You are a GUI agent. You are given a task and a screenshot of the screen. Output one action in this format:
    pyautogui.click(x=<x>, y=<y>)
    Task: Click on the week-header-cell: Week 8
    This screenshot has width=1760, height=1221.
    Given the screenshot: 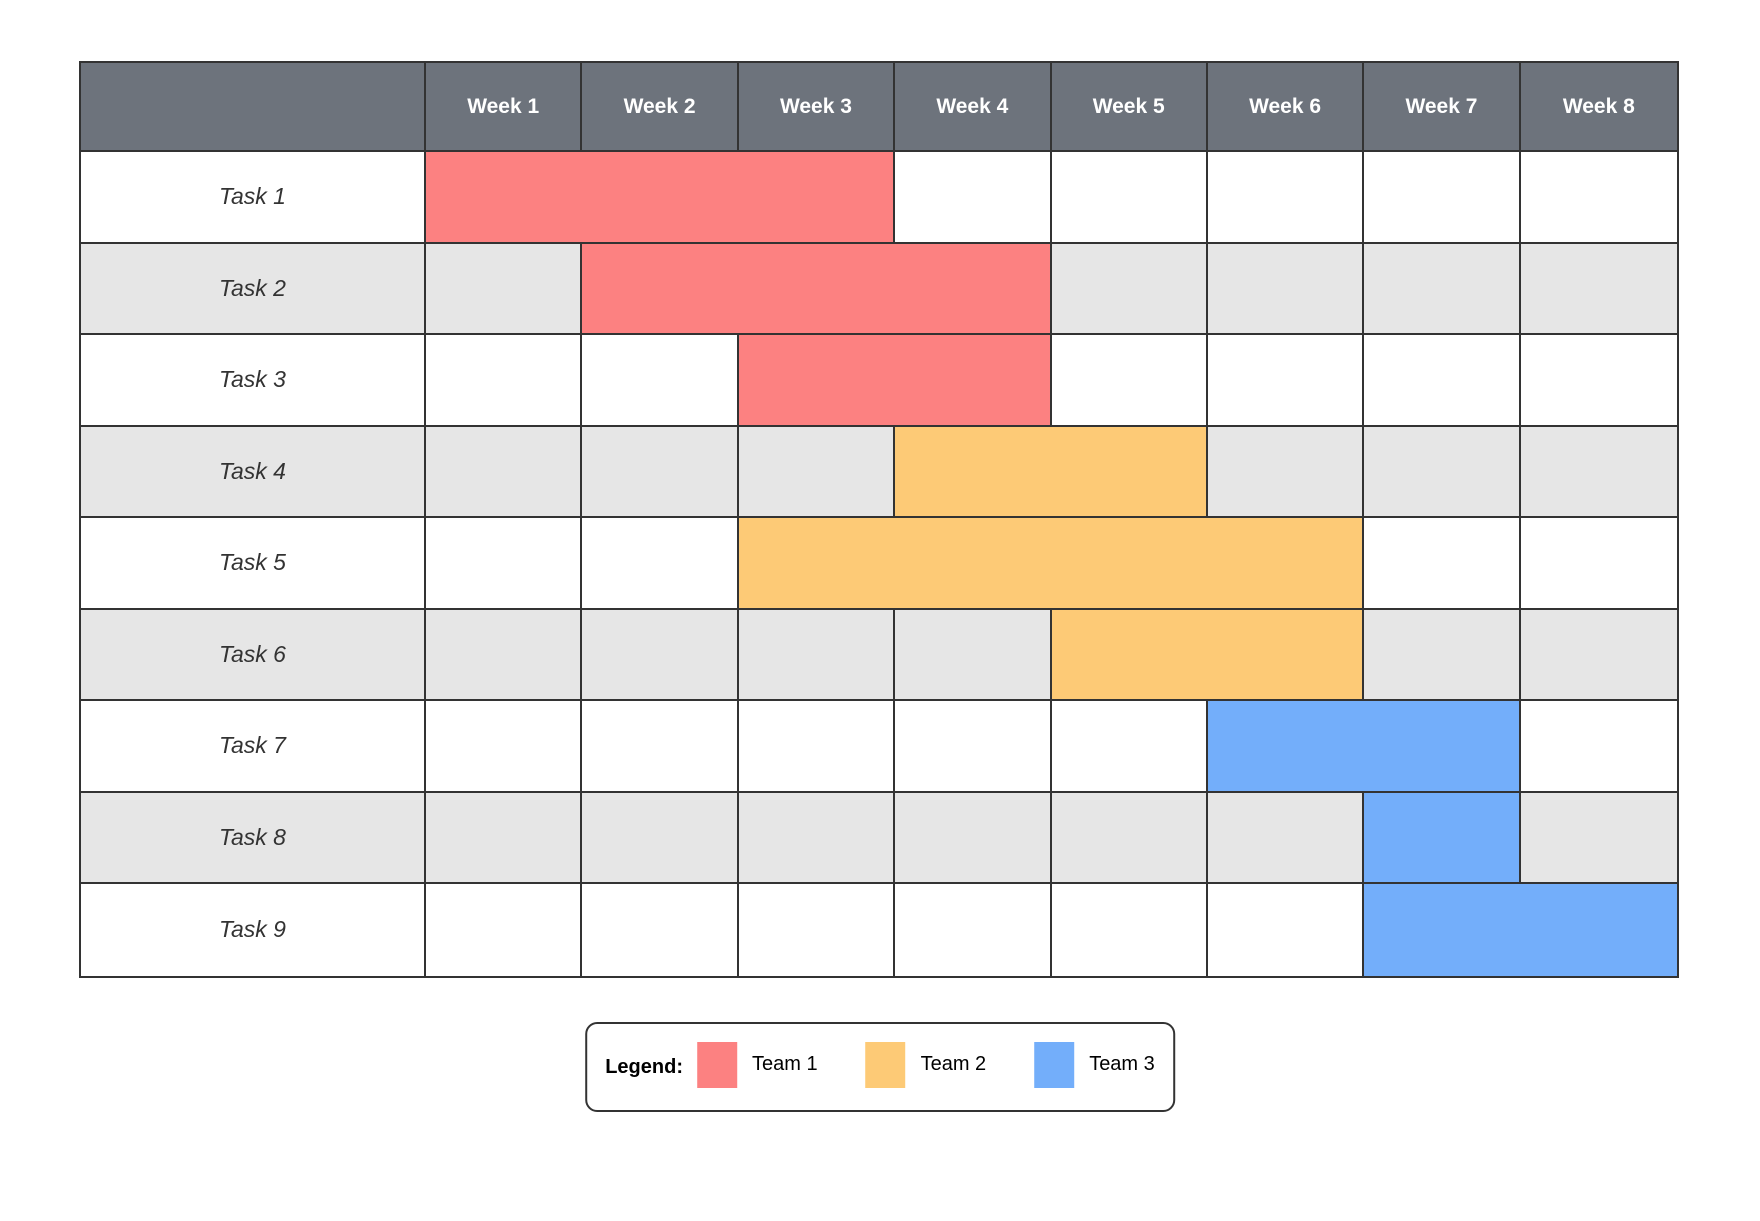 What is the action you would take?
    pyautogui.click(x=1598, y=106)
    